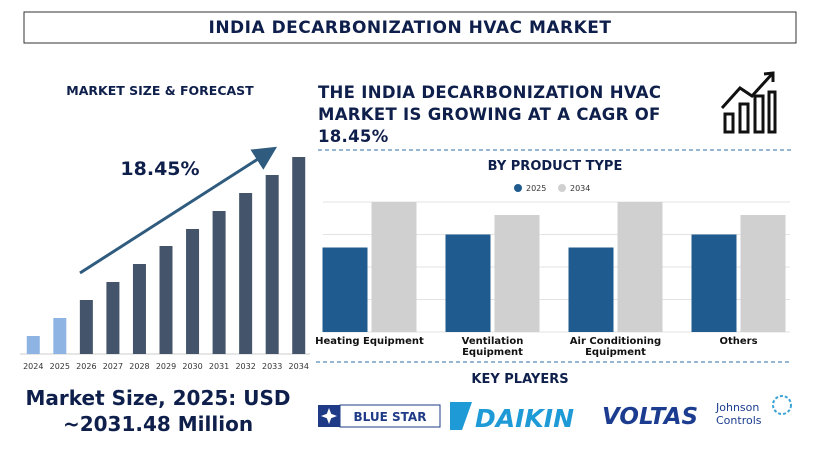 The height and width of the screenshot is (460, 820). Describe the element at coordinates (492, 347) in the screenshot. I see `x-tick-label: Ventilation Equipment` at that location.